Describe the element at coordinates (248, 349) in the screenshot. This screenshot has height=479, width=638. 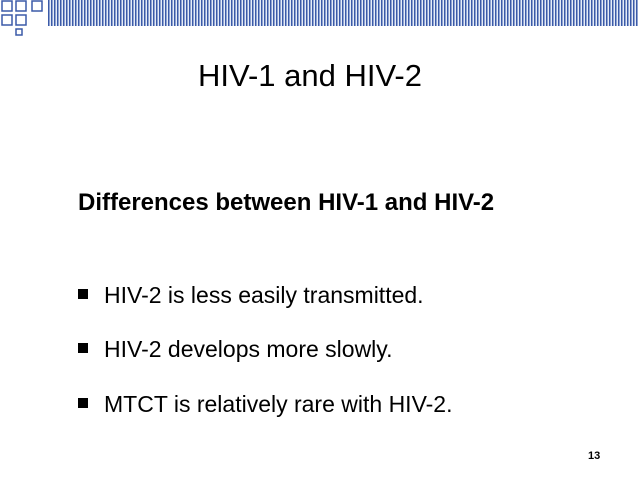
I see `bullet-text: HIV-2 develops more slowly.` at that location.